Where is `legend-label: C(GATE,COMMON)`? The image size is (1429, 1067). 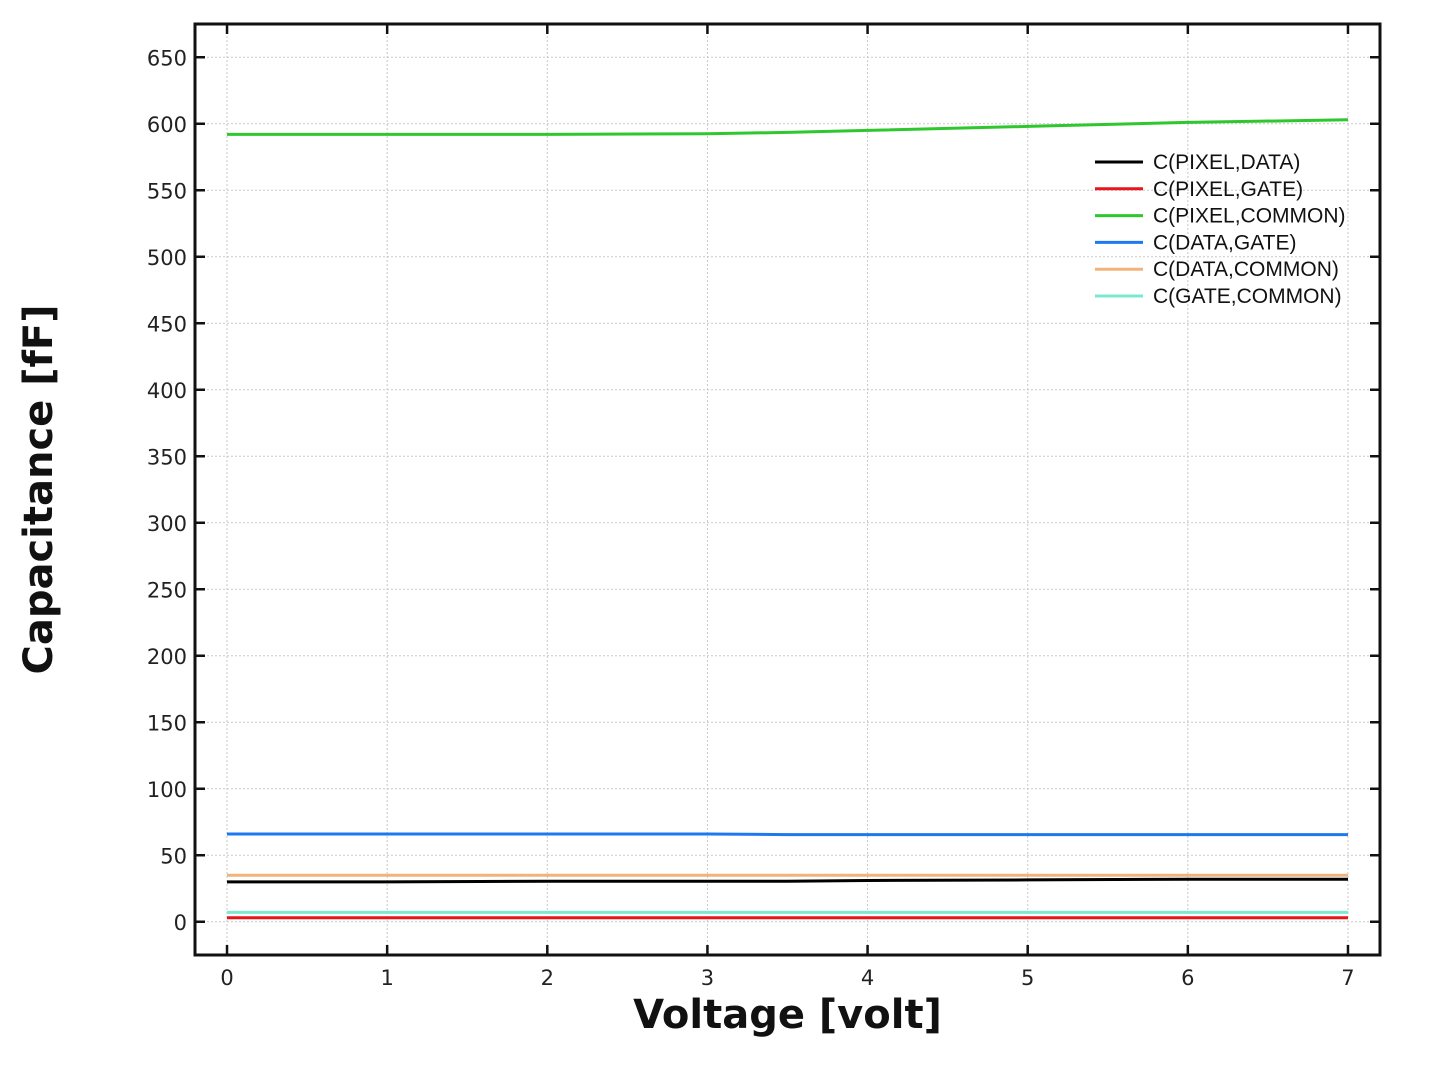
legend-label: C(GATE,COMMON) is located at coordinates (1247, 296).